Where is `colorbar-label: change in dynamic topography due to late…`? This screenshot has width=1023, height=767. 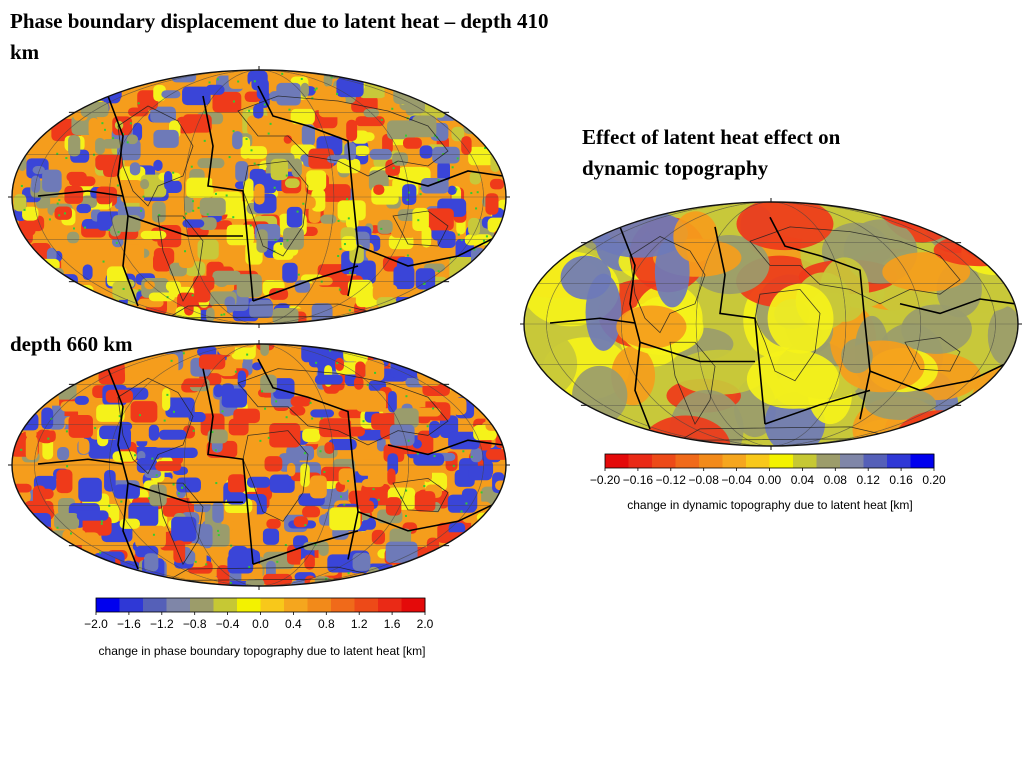
colorbar-label: change in dynamic topography due to late… is located at coordinates (770, 505).